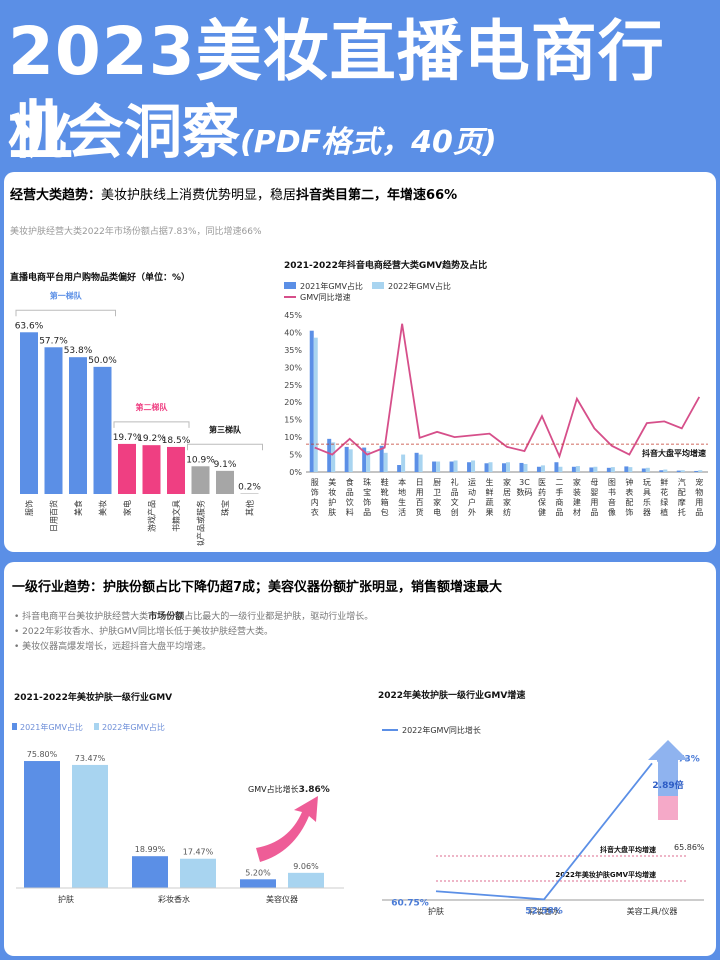 The image size is (720, 960). Describe the element at coordinates (667, 785) in the screenshot. I see `multiplier-label: 2.89倍` at that location.